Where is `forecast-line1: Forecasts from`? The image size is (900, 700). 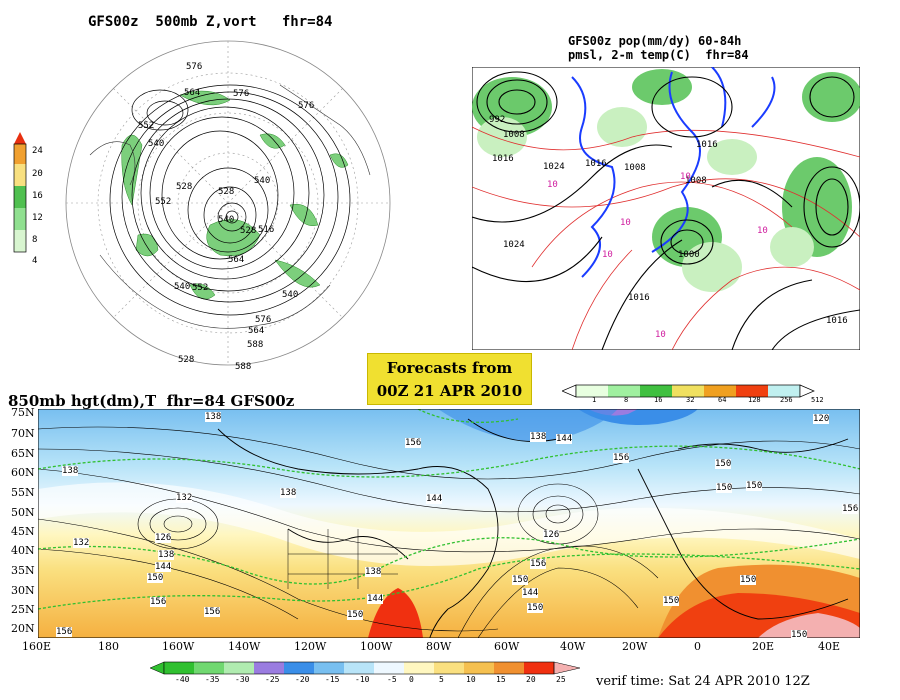
forecast-line1: Forecasts from is located at coordinates (449, 368).